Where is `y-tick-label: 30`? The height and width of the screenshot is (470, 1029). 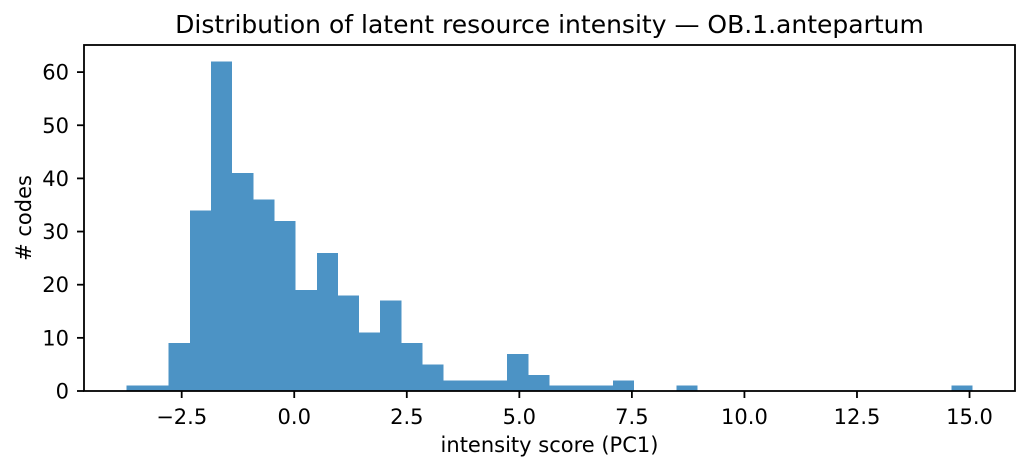
y-tick-label: 30 is located at coordinates (55, 232).